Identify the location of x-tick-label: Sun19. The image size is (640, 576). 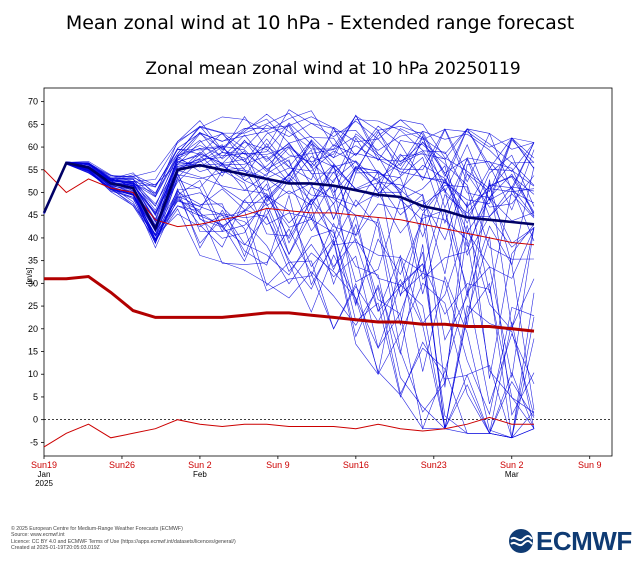
(44, 465).